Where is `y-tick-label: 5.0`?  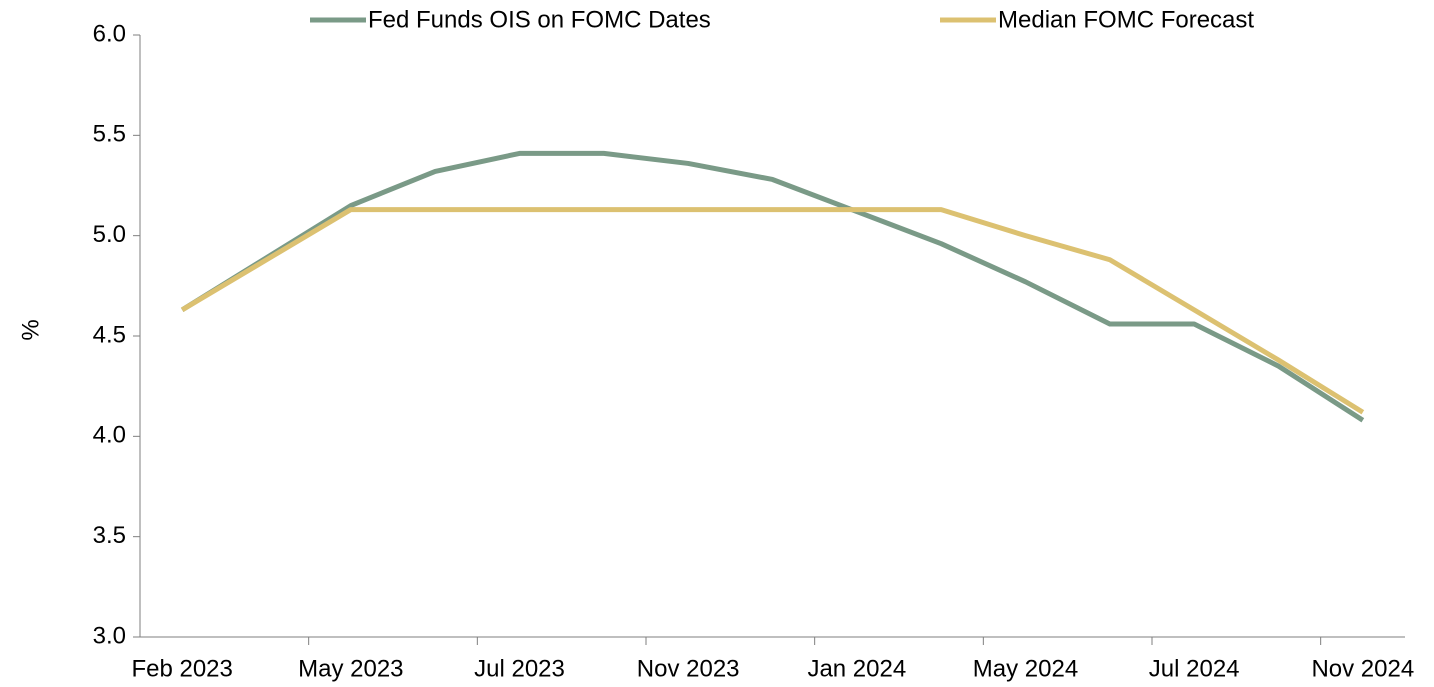 y-tick-label: 5.0 is located at coordinates (109, 234).